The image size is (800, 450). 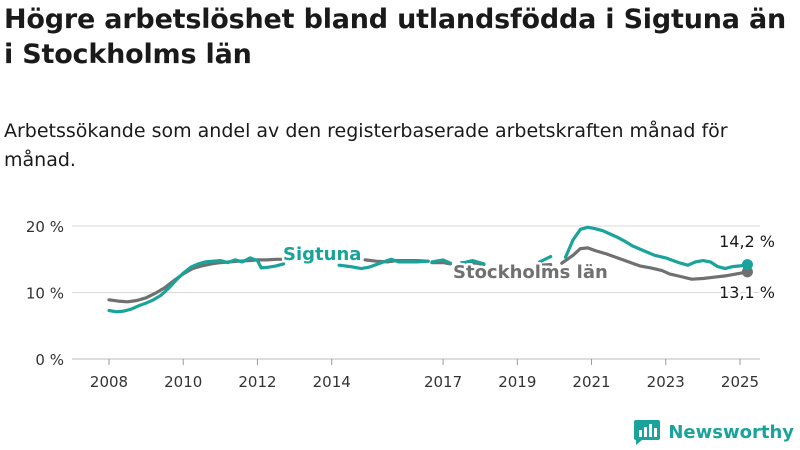 What do you see at coordinates (666, 382) in the screenshot?
I see `x-tick-label: 2023` at bounding box center [666, 382].